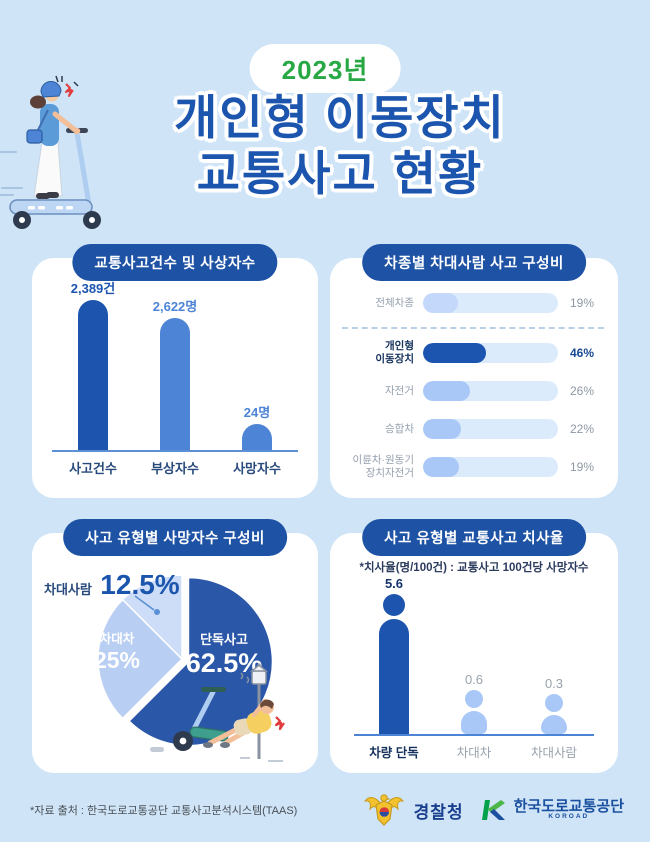 This screenshot has width=650, height=842. I want to click on hbar-category-label: 자전거, so click(382, 391).